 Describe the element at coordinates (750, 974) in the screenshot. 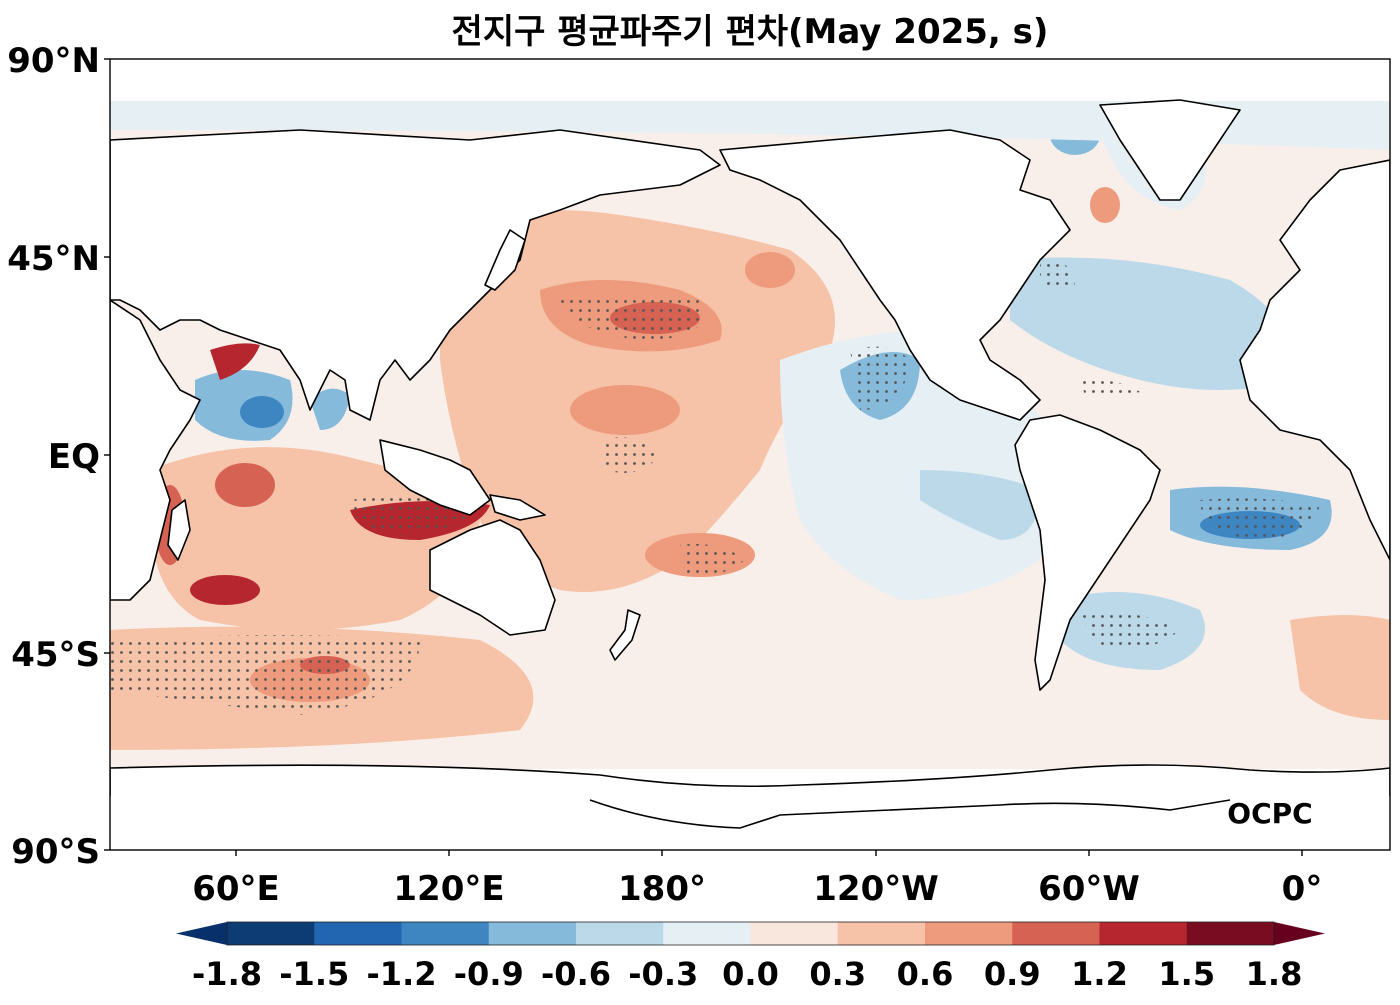

I see `colorbar-tick-label: 0.0` at that location.